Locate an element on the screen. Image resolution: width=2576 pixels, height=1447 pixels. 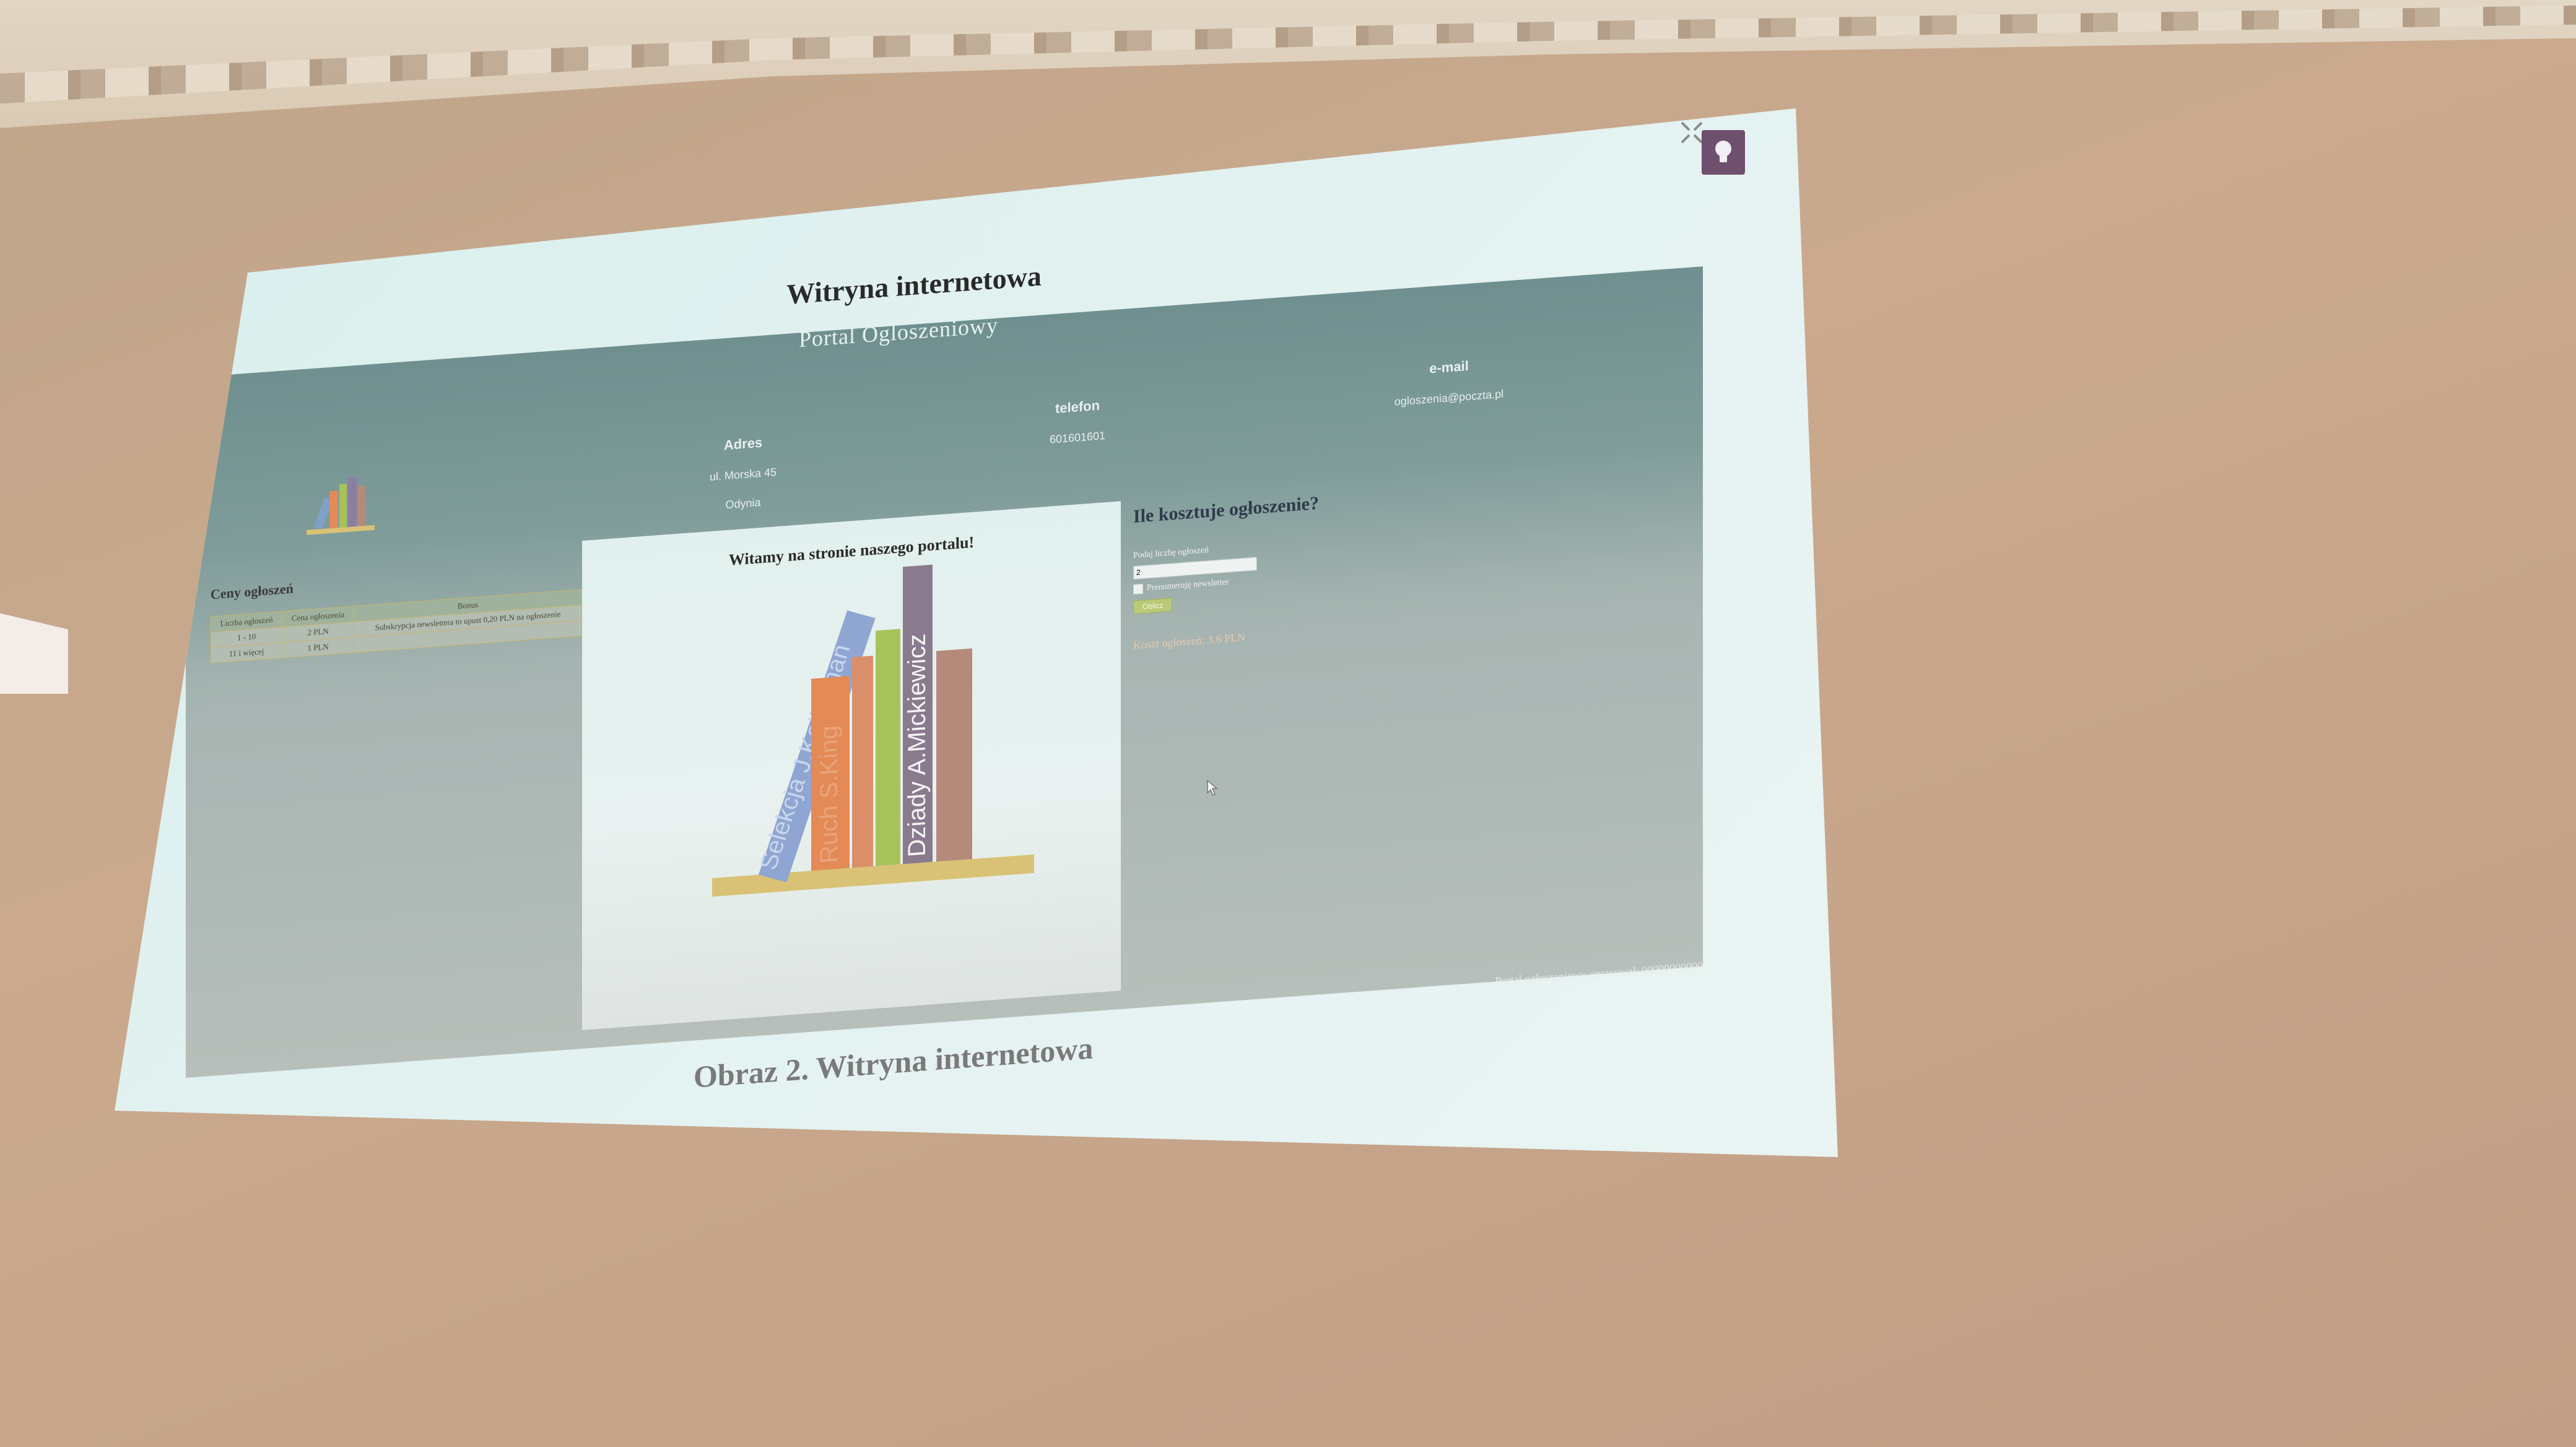
figure-caption: Obraz 2. Witryna internetowa is located at coordinates (894, 1063).